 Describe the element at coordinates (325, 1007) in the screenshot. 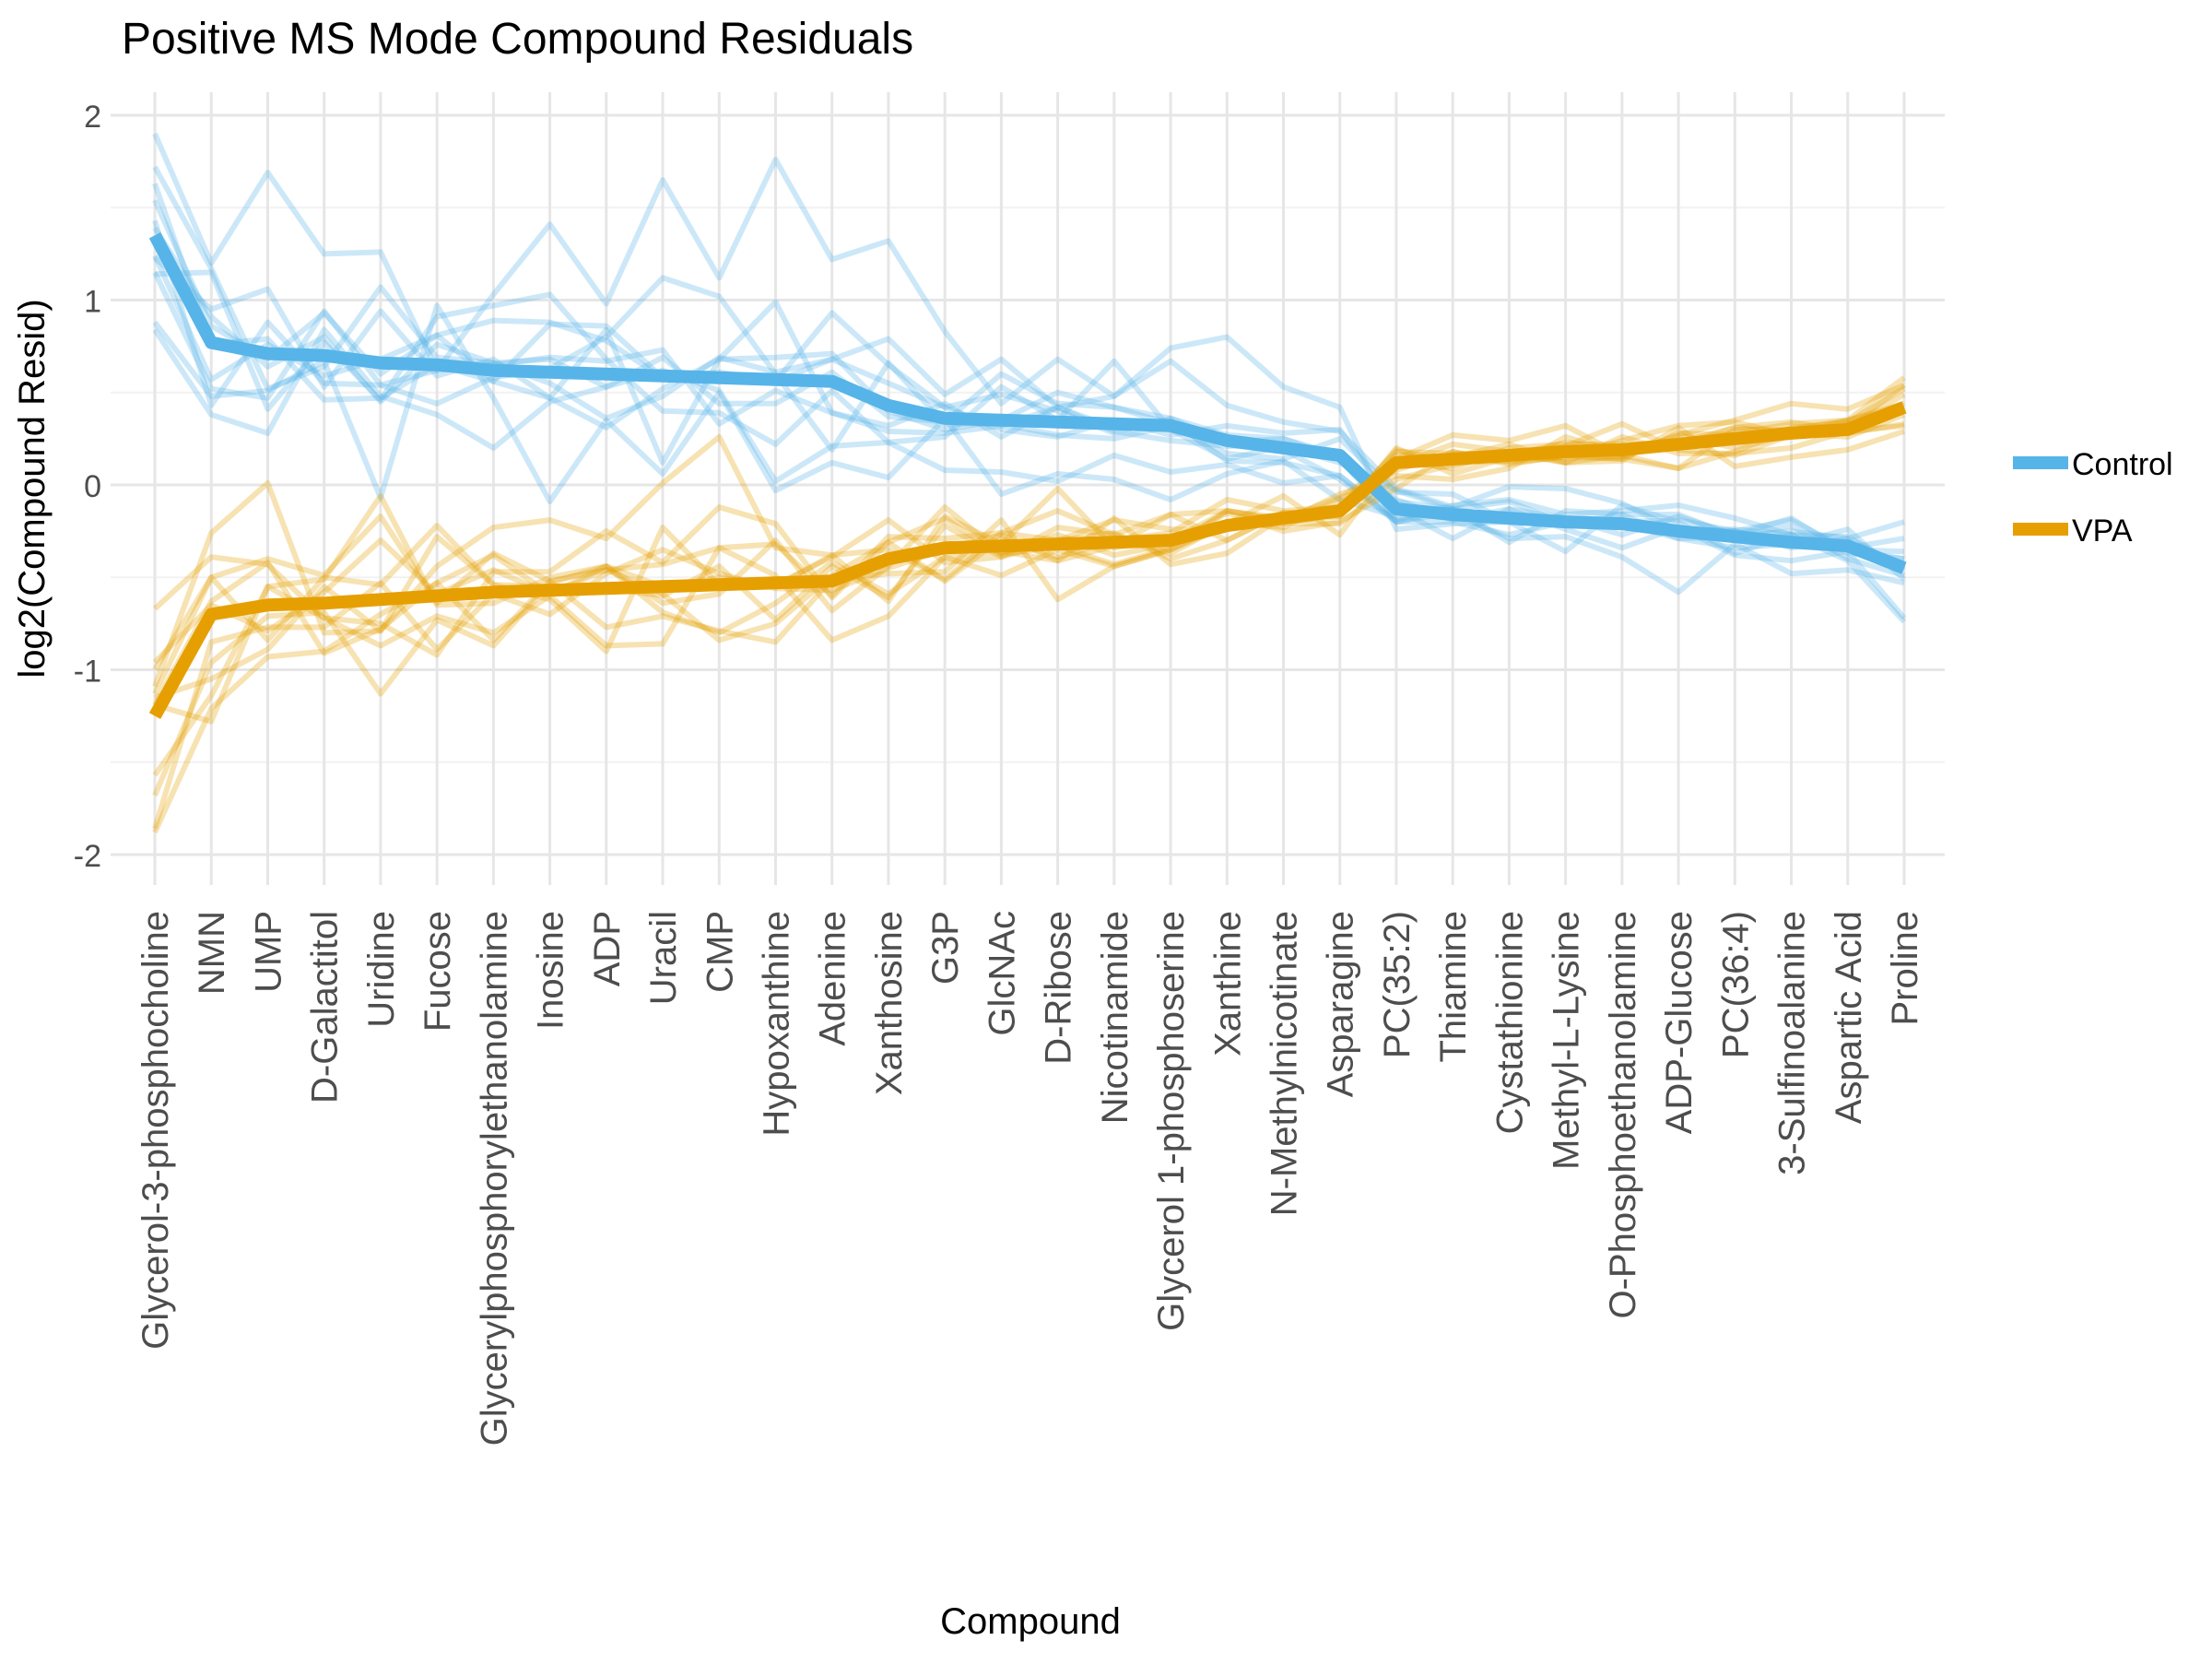

I see `x-tick-label: D-Galactitol` at that location.